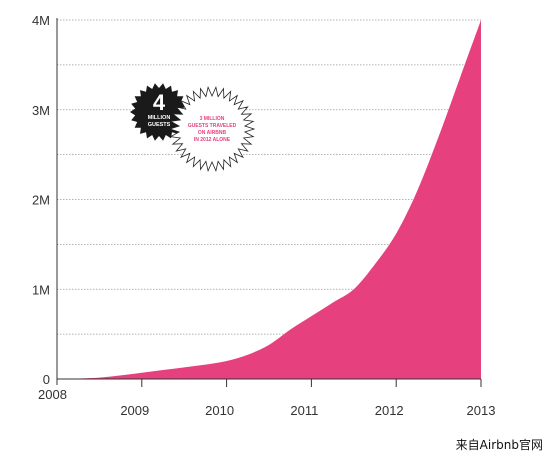 The image size is (551, 461). Describe the element at coordinates (212, 119) in the screenshot. I see `badge2-line1: 3 MILLION` at that location.